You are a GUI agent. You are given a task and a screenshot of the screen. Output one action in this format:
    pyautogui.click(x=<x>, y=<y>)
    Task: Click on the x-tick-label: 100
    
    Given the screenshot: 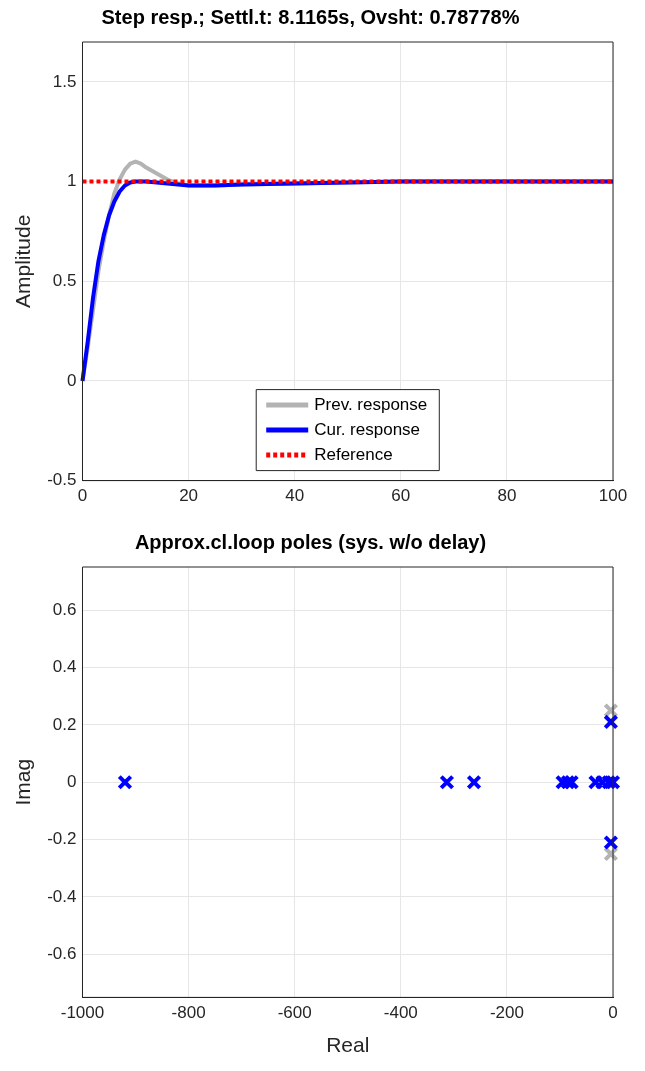 What is the action you would take?
    pyautogui.click(x=613, y=496)
    